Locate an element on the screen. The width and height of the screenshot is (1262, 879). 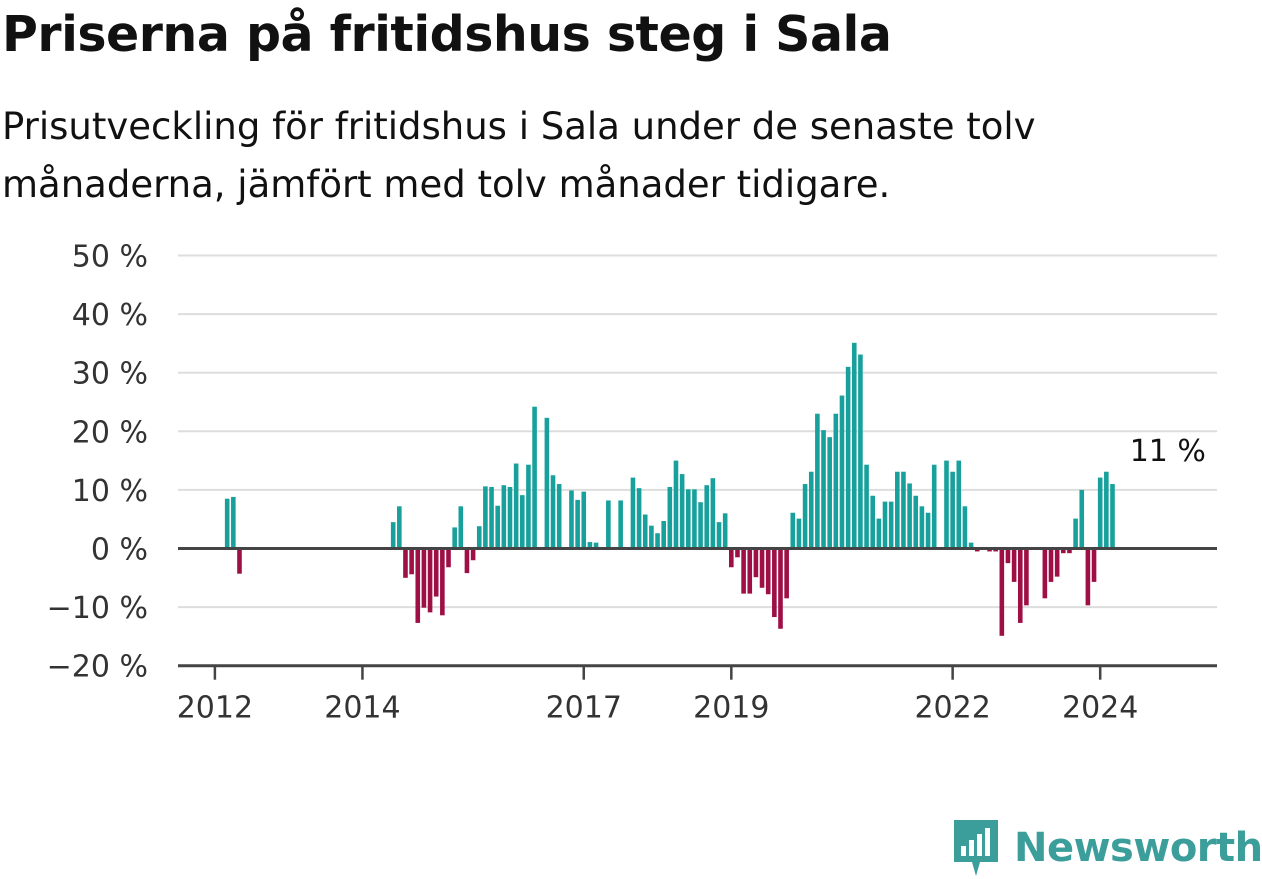
y-tick-label: 30 % is located at coordinates (110, 374).